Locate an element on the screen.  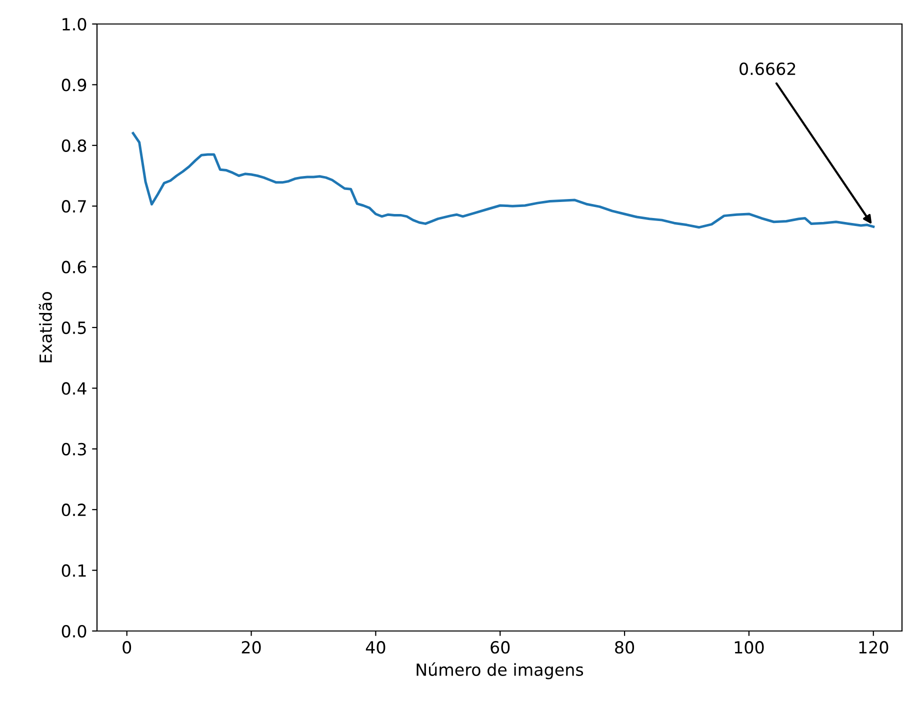
x-tick-label: 120 is located at coordinates (873, 647).